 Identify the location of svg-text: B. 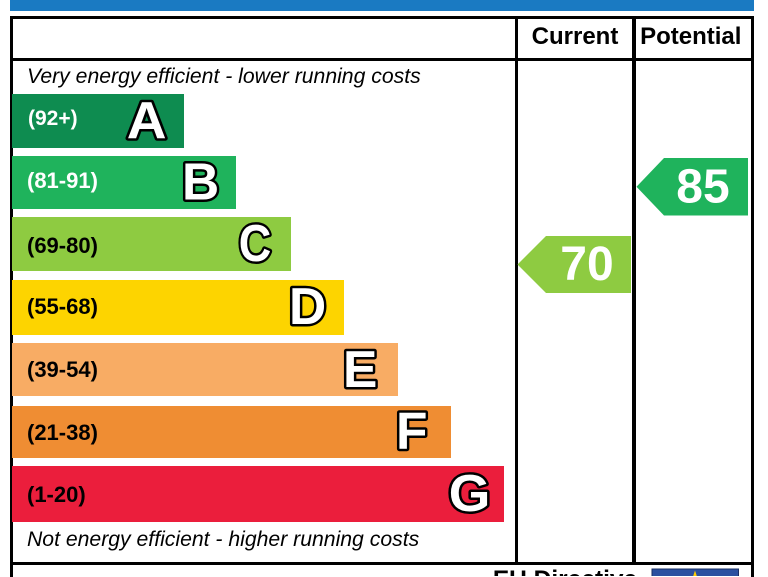
(200, 181).